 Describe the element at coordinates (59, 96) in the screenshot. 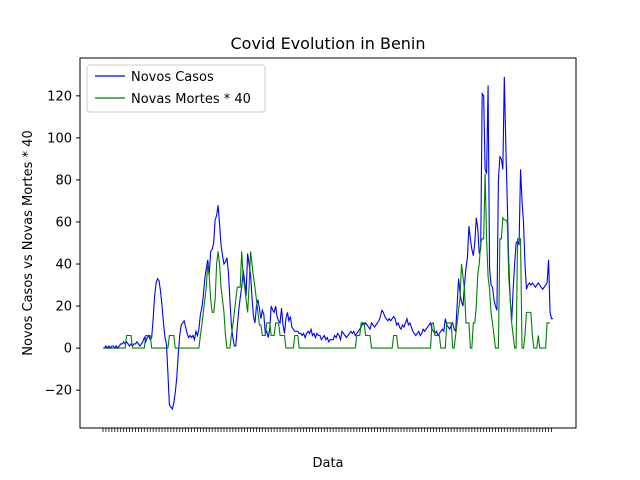

I see `y-tick-label: 120` at that location.